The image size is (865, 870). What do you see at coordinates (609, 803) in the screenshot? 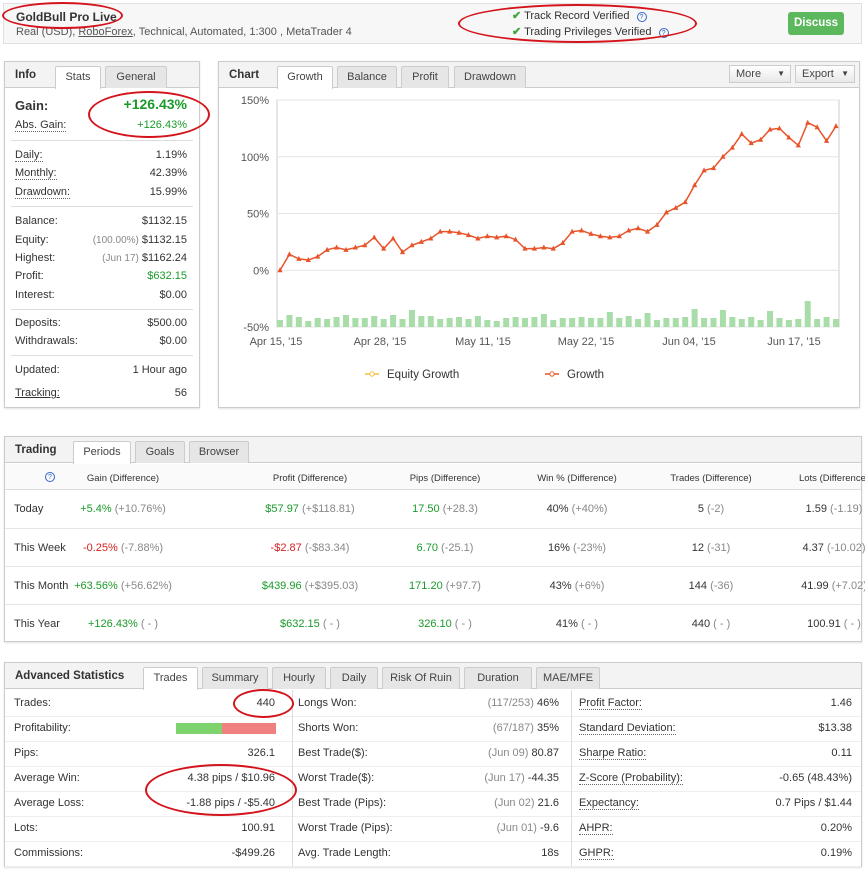
I see `stat-label: Expectancy:` at bounding box center [609, 803].